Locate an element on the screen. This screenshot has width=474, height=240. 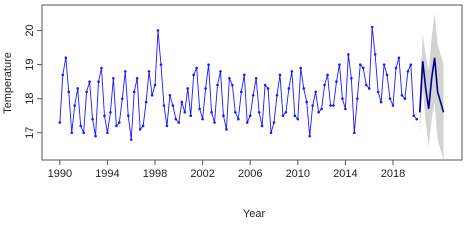
x-axis-title: Year is located at coordinates (254, 214).